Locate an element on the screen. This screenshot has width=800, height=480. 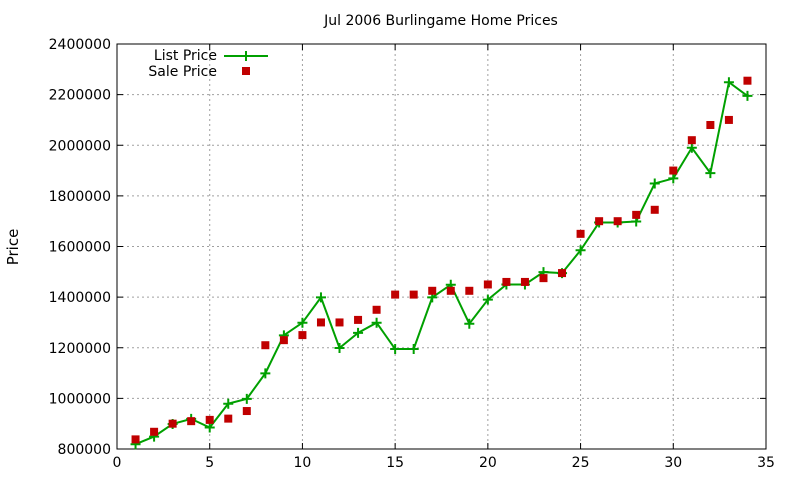
y-tick-label: 1600000 is located at coordinates (80, 248).